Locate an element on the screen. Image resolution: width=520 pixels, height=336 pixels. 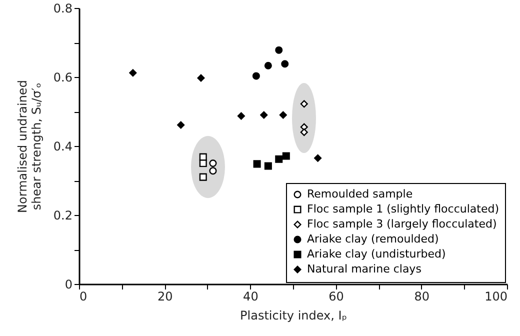
legend-label: Floc sample 1 (slightly flocculated) is located at coordinates (403, 209).